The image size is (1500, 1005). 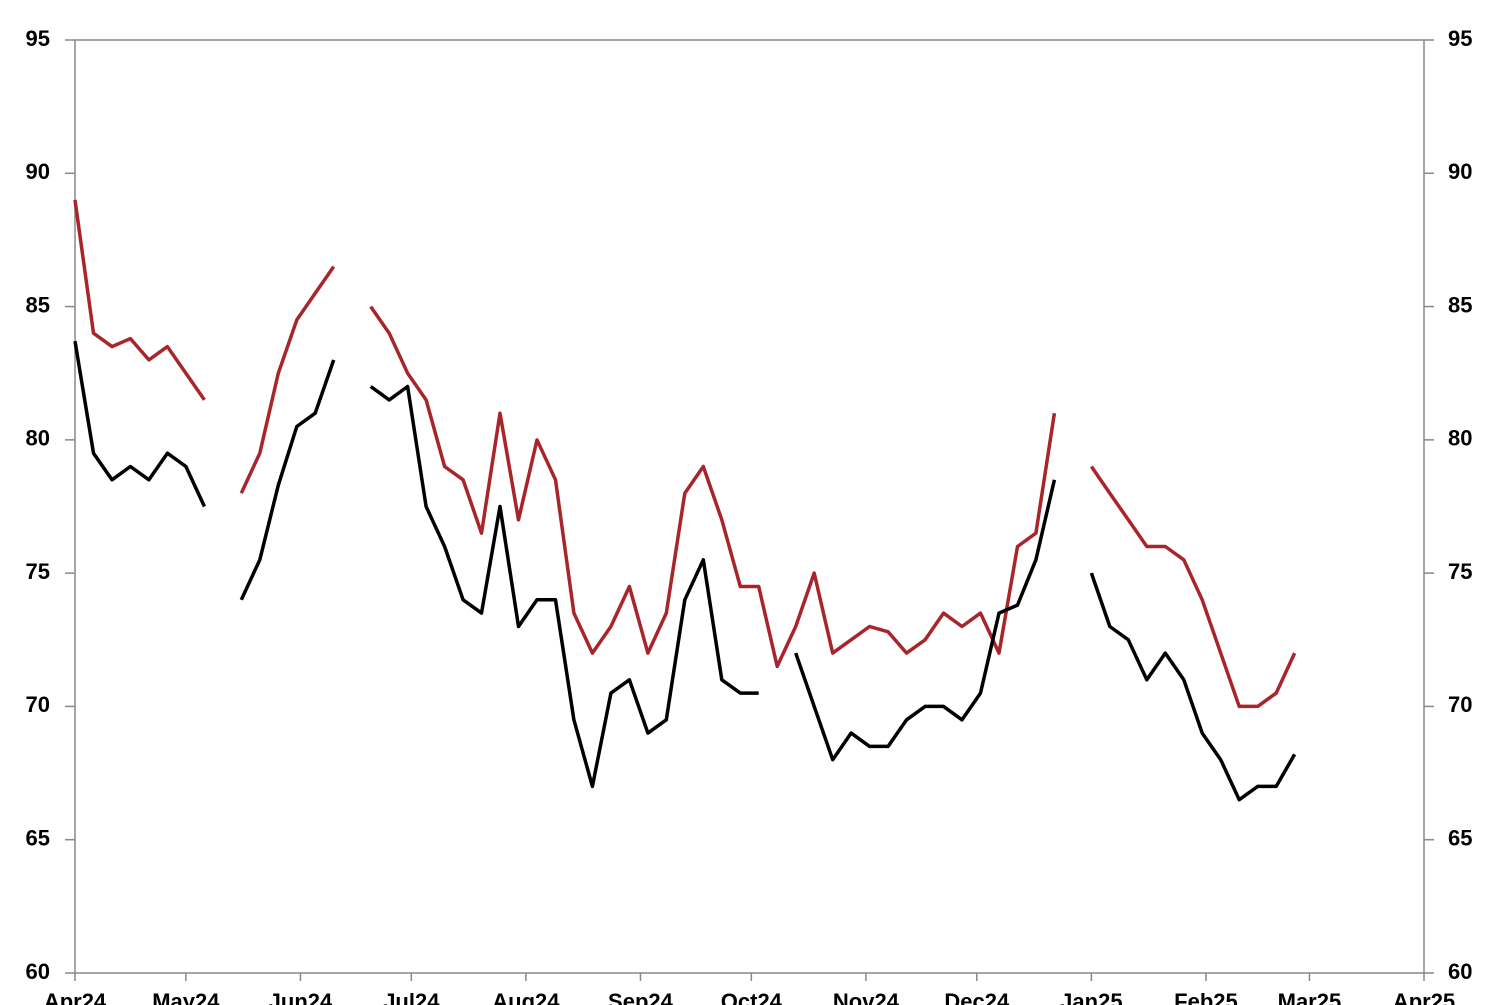 What do you see at coordinates (1424, 997) in the screenshot?
I see `x-tick-label: Apr25` at bounding box center [1424, 997].